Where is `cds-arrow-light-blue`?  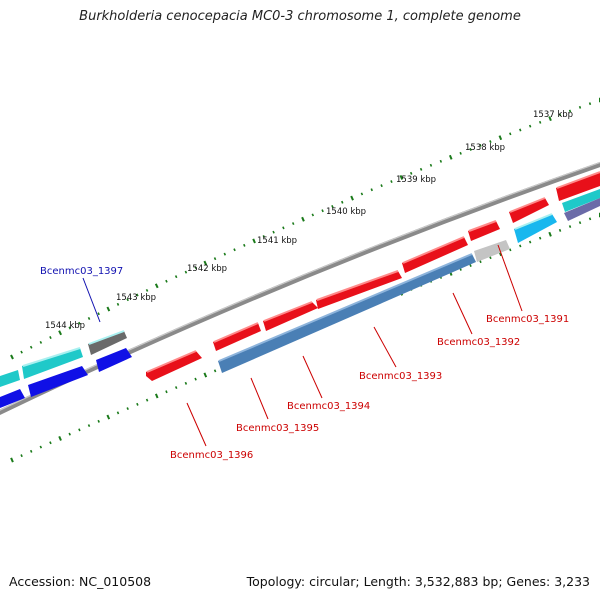 cds-arrow-light-blue is located at coordinates (535, 228).